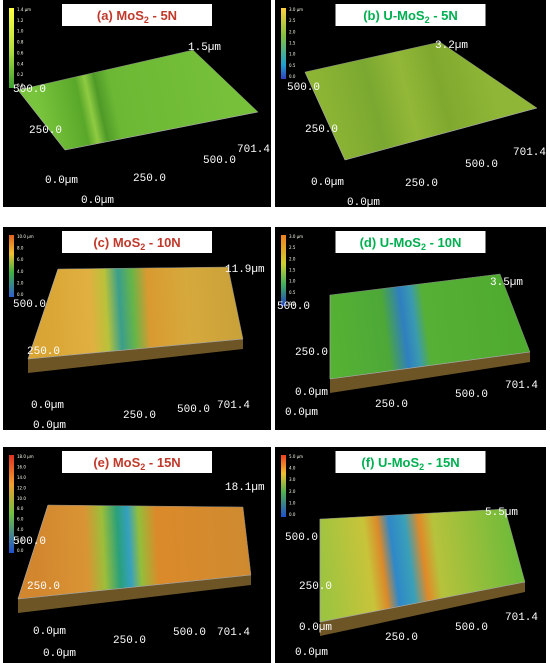  What do you see at coordinates (116, 462) in the screenshot?
I see `title-prefix: (e) MoS` at bounding box center [116, 462].